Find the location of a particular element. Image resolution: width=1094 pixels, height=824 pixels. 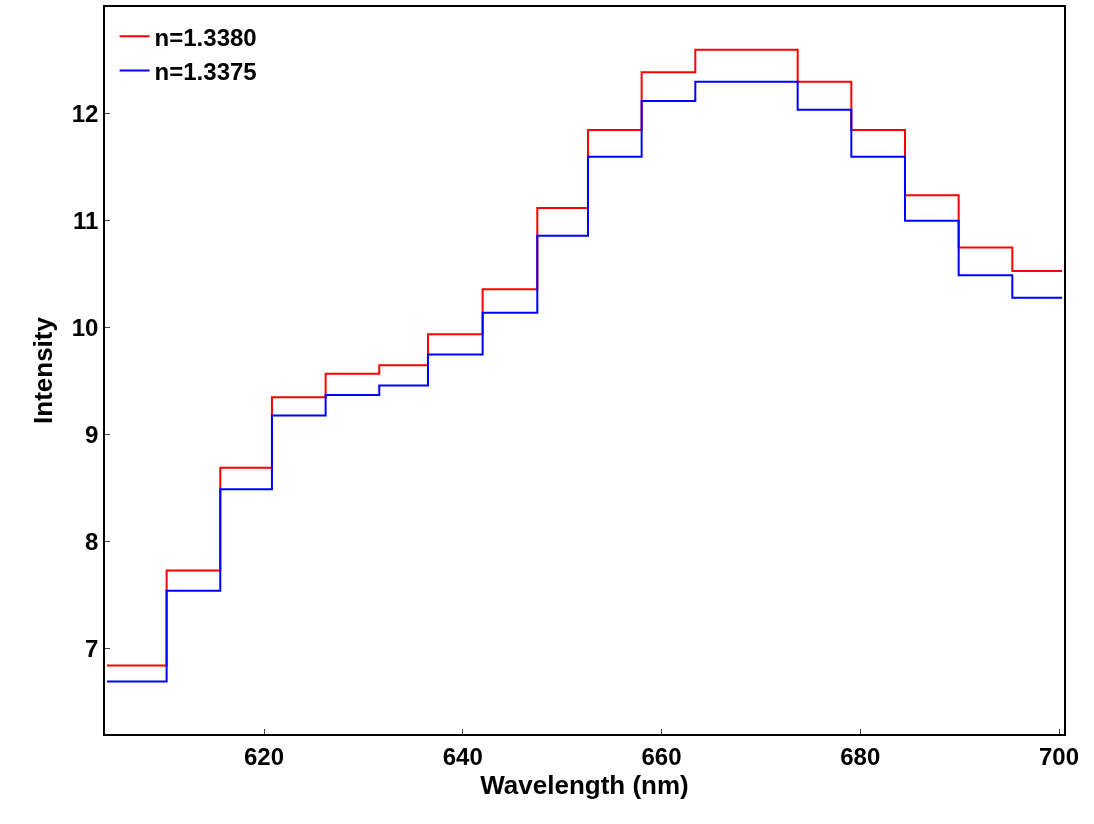

y-tick-label: 8 is located at coordinates (92, 541).